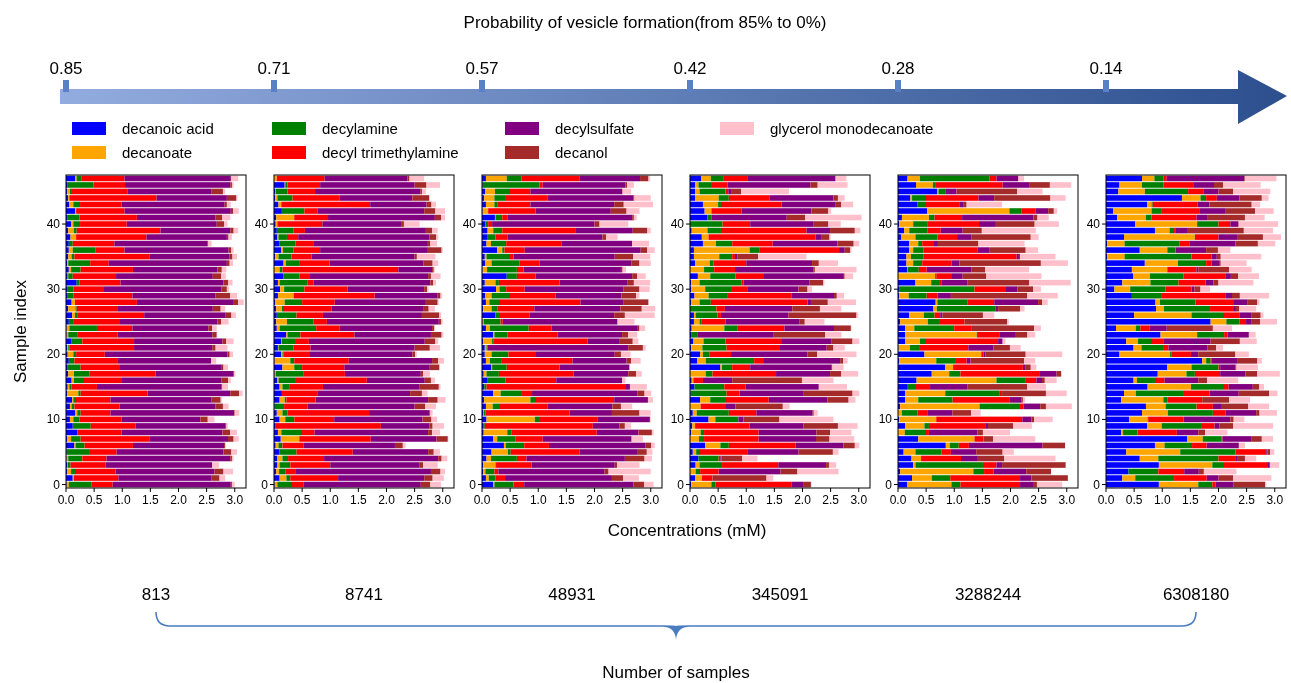  What do you see at coordinates (595, 128) in the screenshot?
I see `legend-label: decylsulfate` at bounding box center [595, 128].